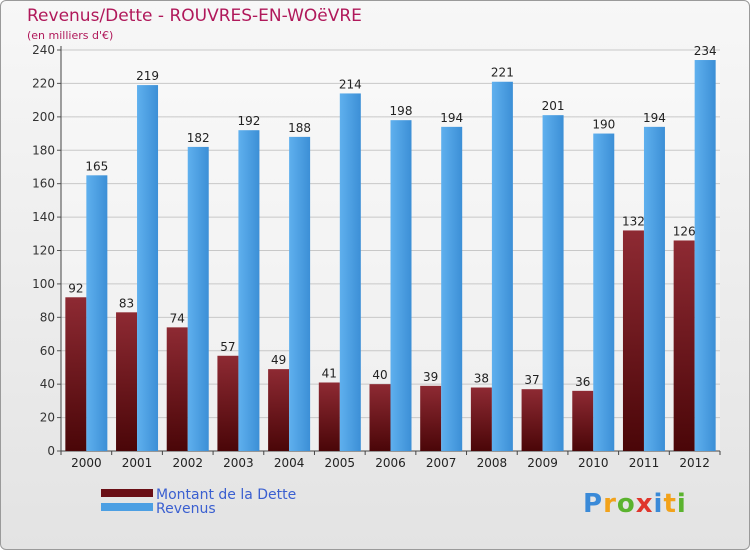 Image resolution: width=750 pixels, height=550 pixels. What do you see at coordinates (43, 251) in the screenshot?
I see `y-tick-label: 120` at bounding box center [43, 251].